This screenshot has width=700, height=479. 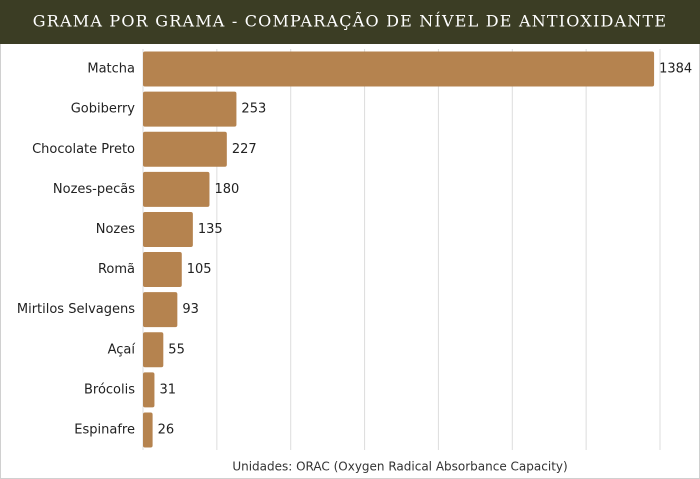 I want to click on value-label: 31, so click(x=167, y=389).